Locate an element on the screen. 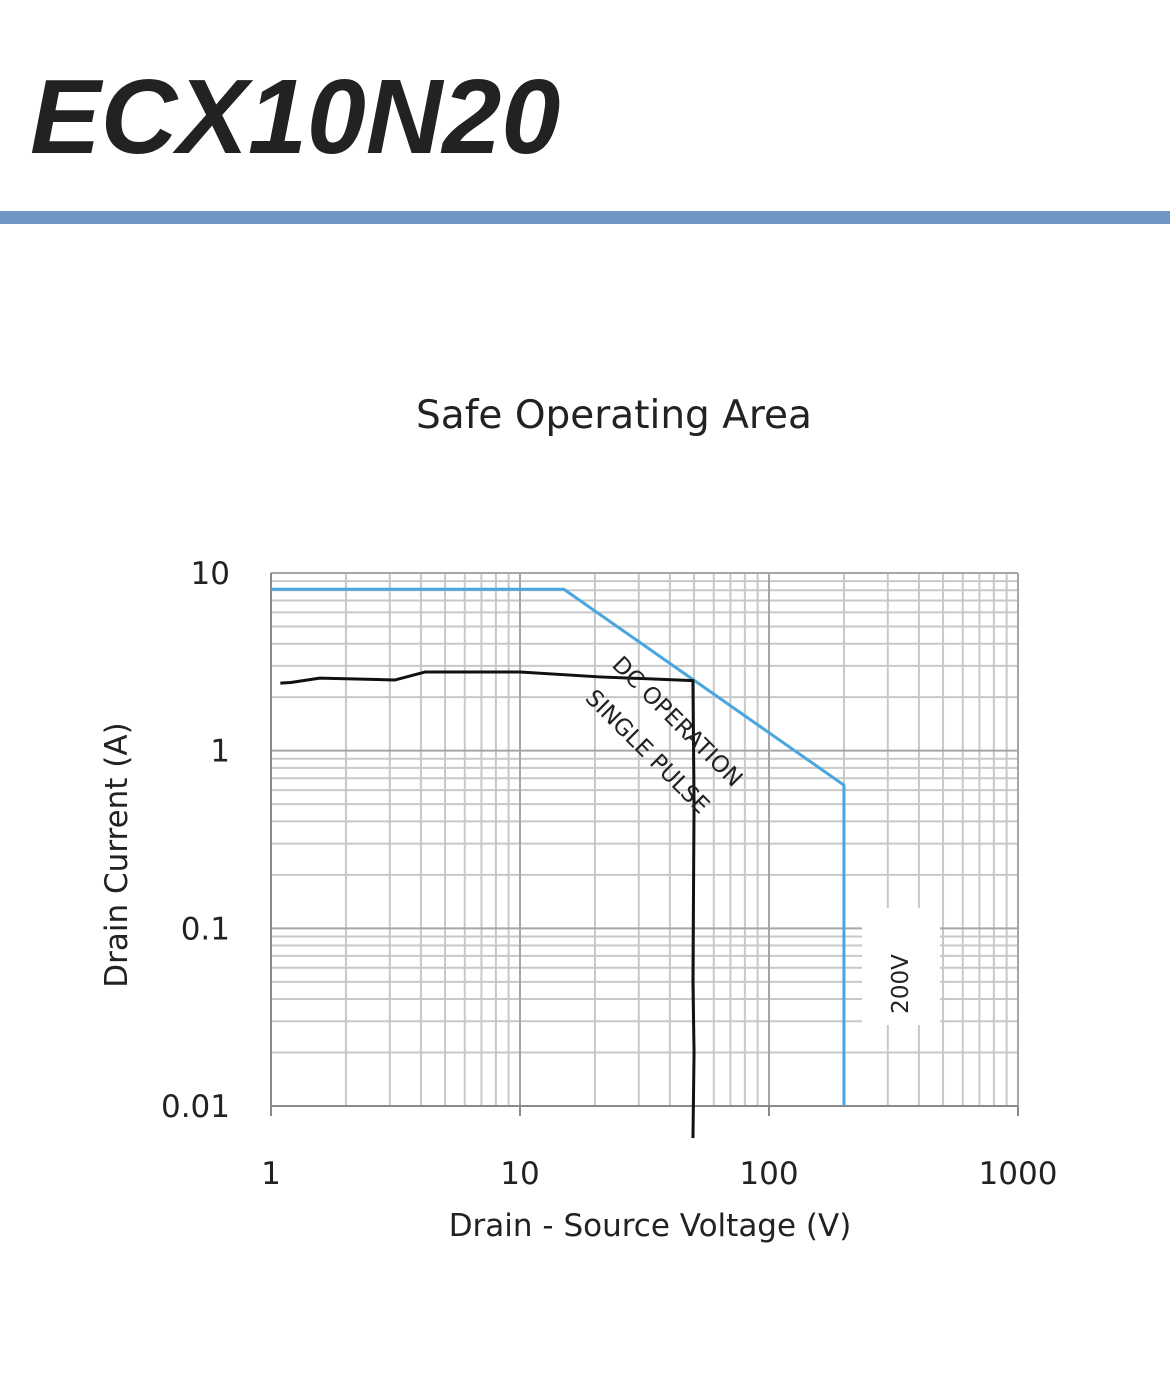 The image size is (1170, 1385). x-axis-label: Drain - Source Voltage (V) is located at coordinates (650, 1226).